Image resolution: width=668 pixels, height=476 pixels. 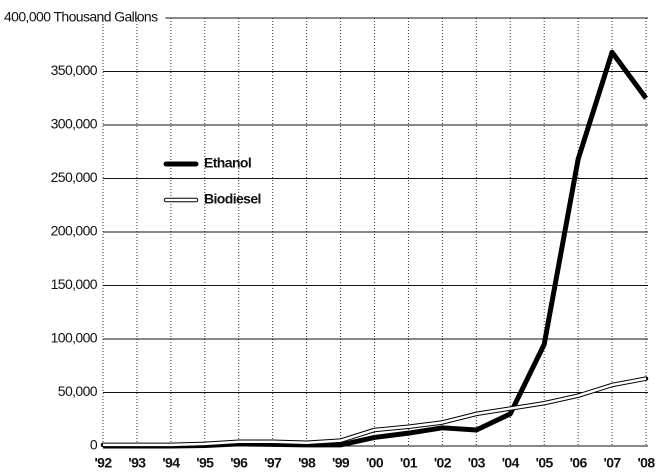 What do you see at coordinates (94, 445) in the screenshot?
I see `y-tick-label: 0` at bounding box center [94, 445].